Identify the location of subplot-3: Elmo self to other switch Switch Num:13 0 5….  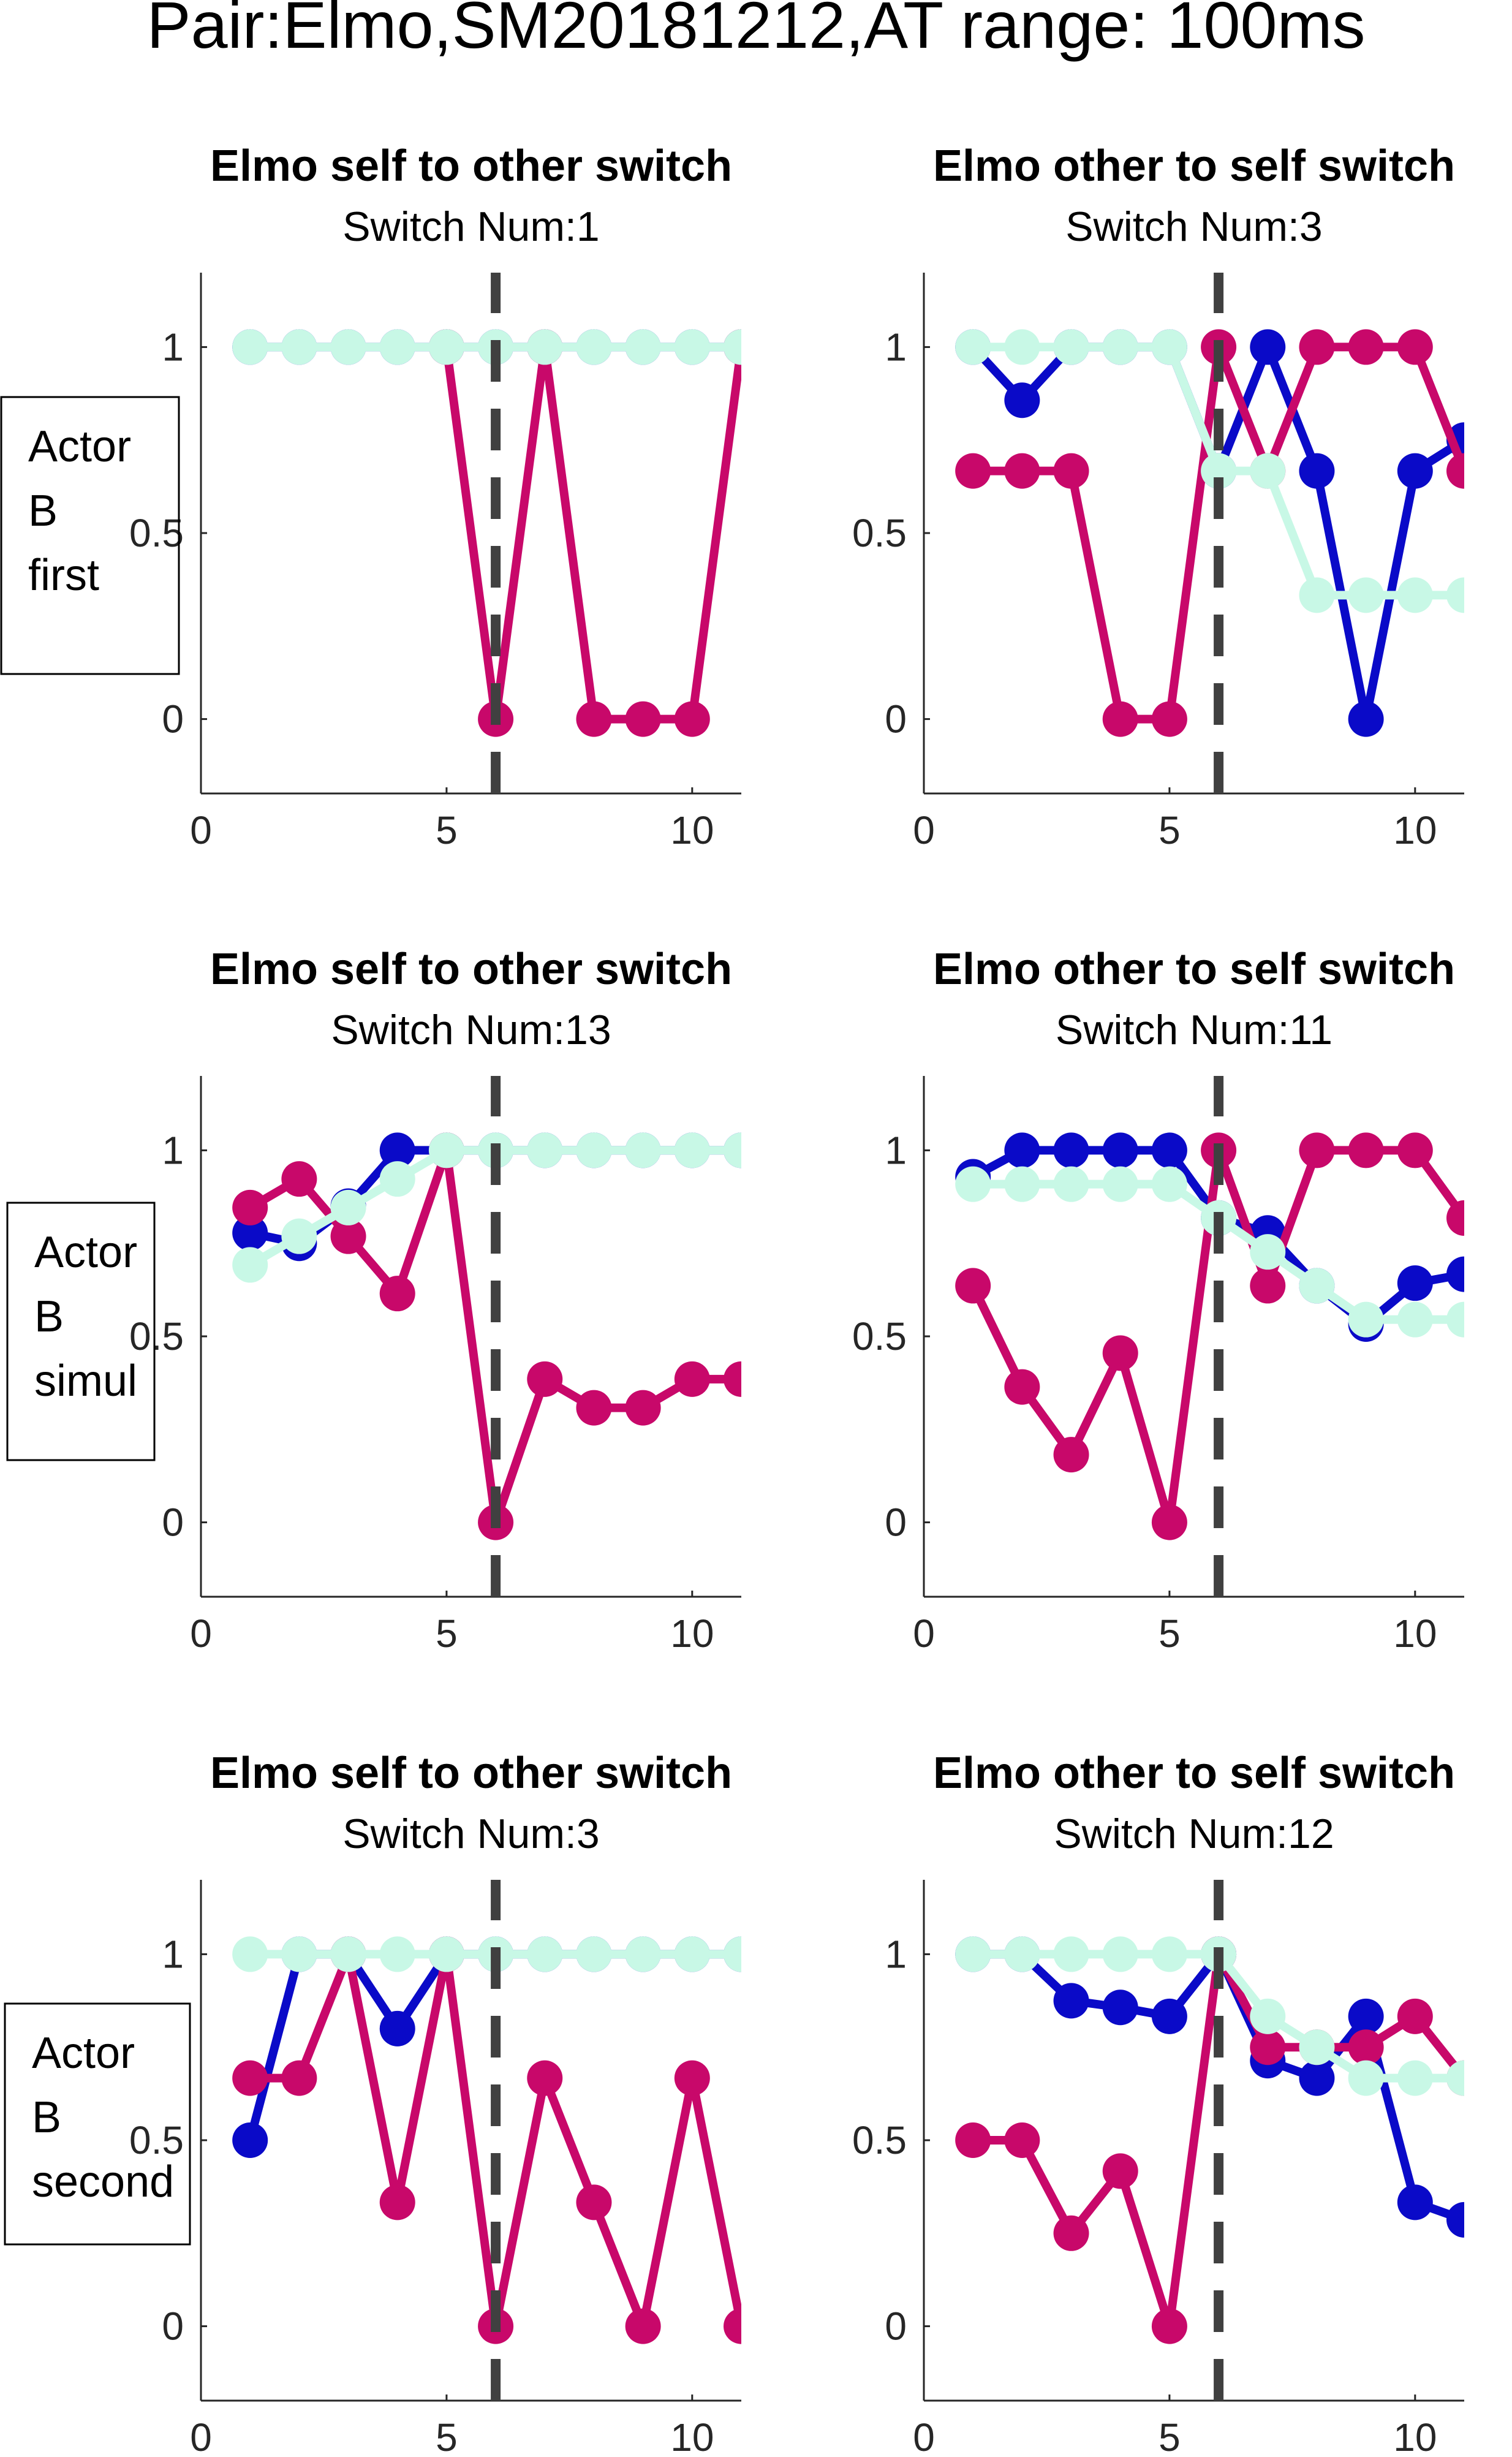
(435, 1300).